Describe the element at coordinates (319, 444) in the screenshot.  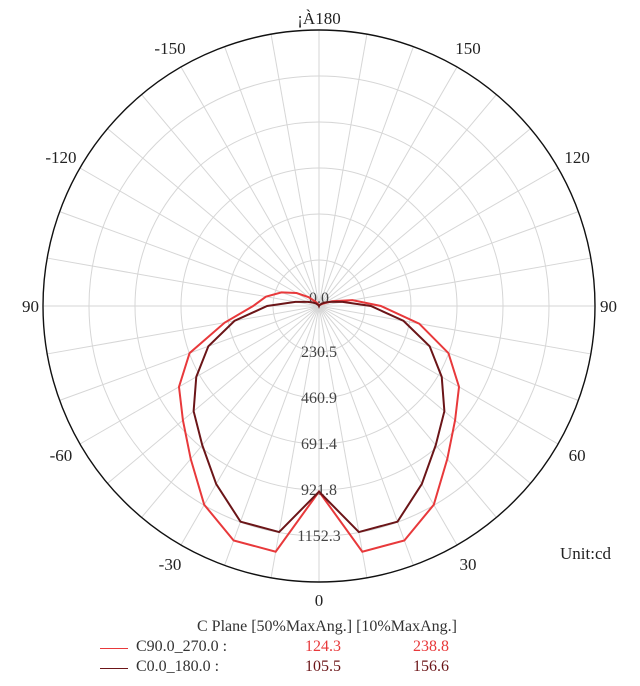
I see `radial-tick-label: 691.4` at that location.